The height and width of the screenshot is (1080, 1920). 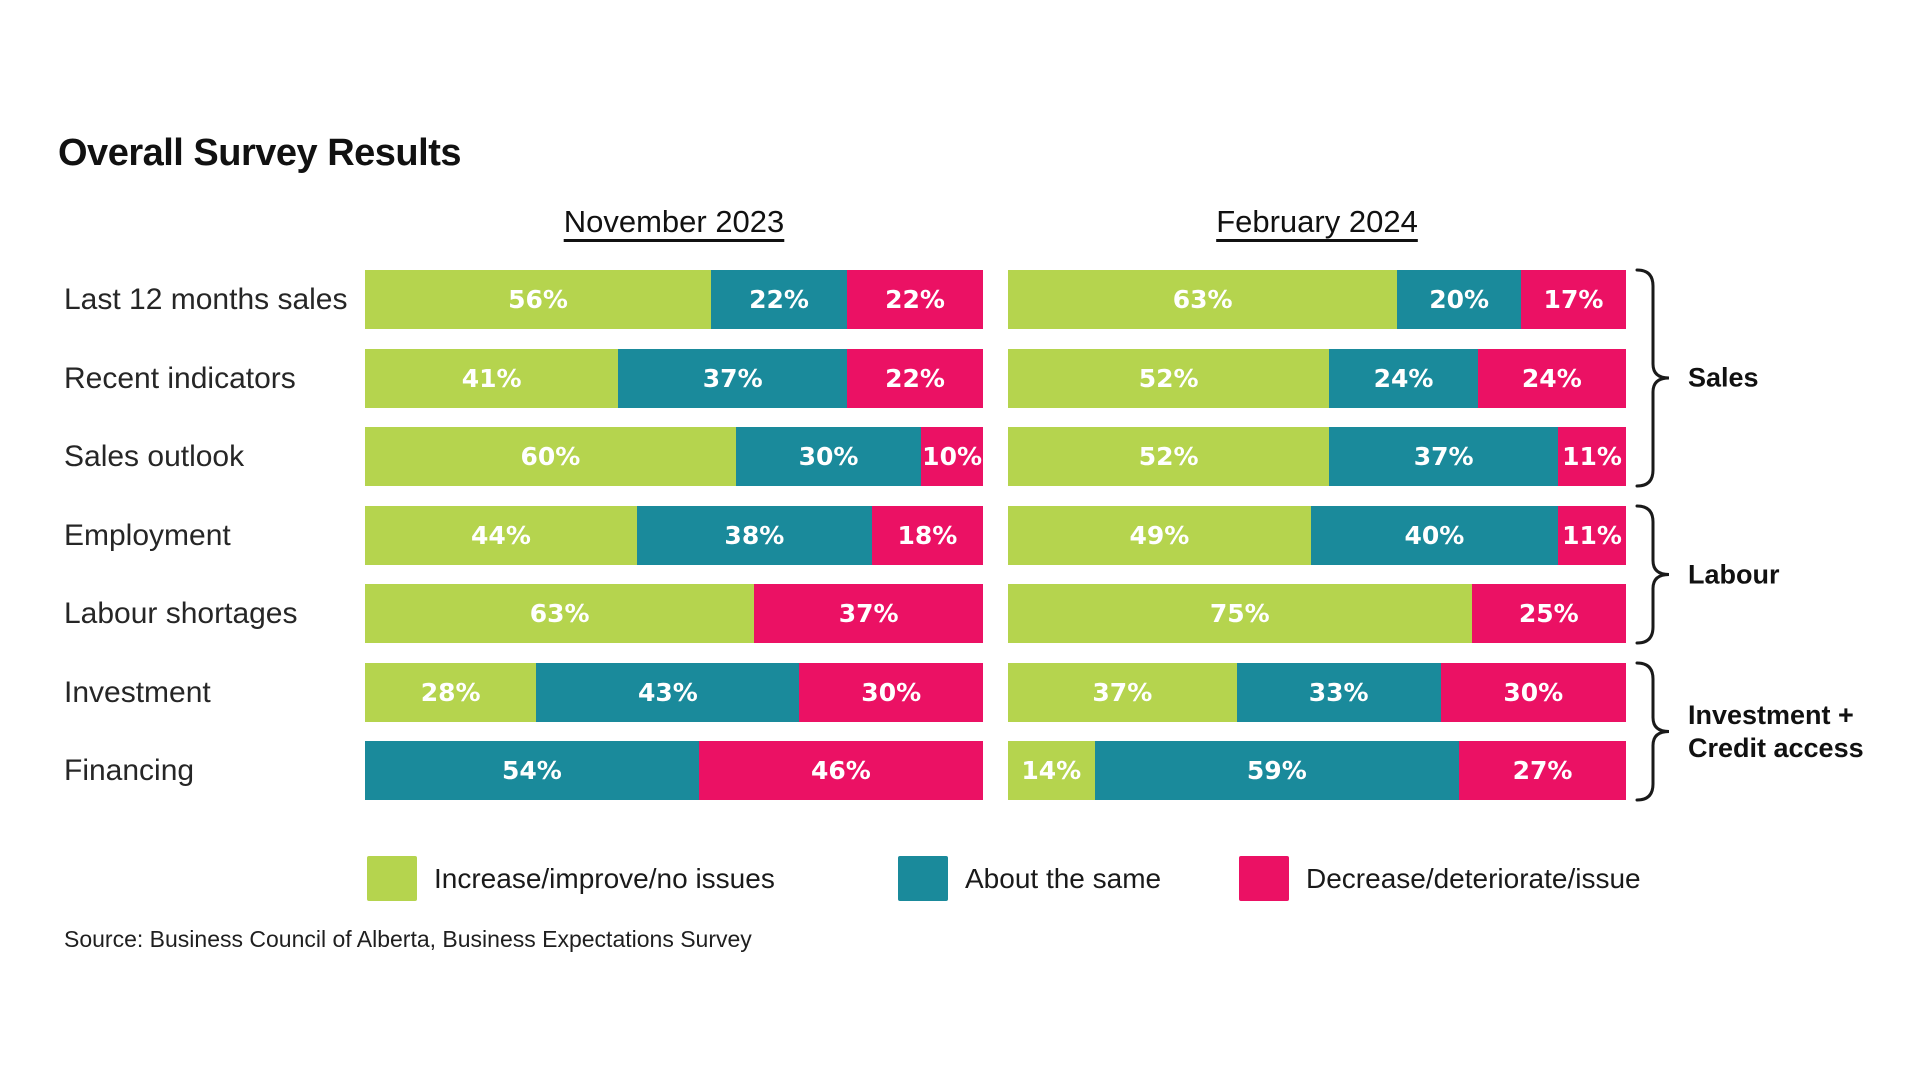 I want to click on segment-value-label: 10%, so click(x=952, y=456).